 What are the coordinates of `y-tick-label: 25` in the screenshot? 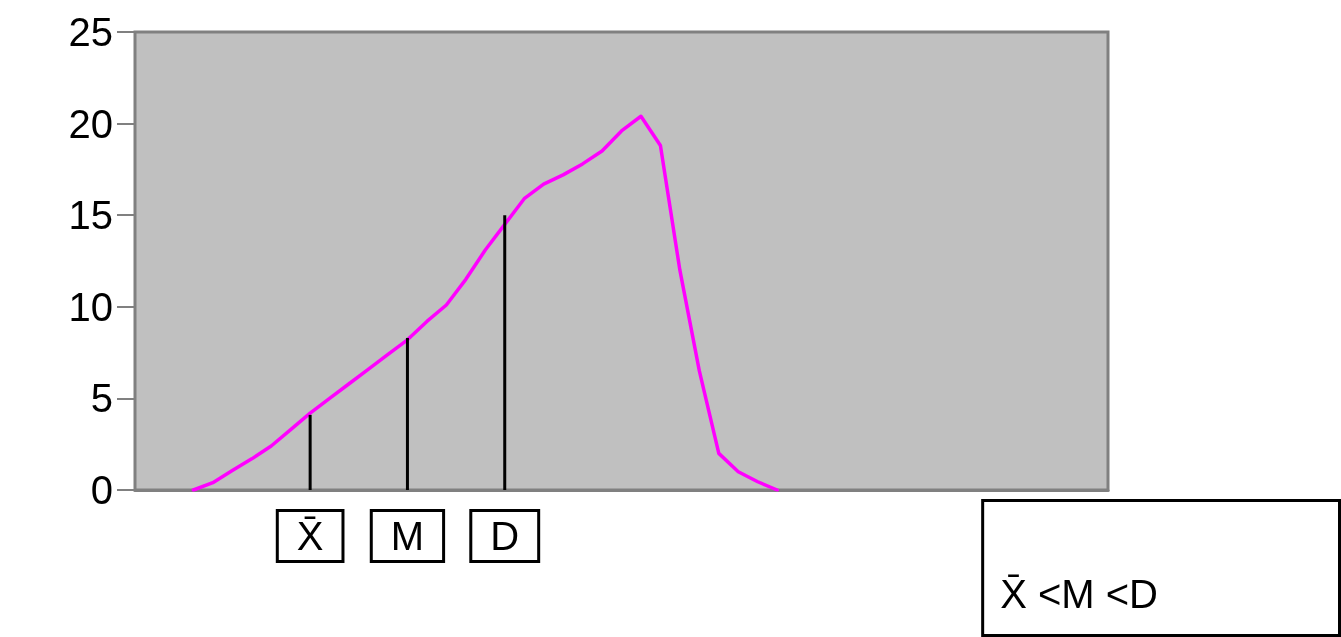 It's located at (90, 32).